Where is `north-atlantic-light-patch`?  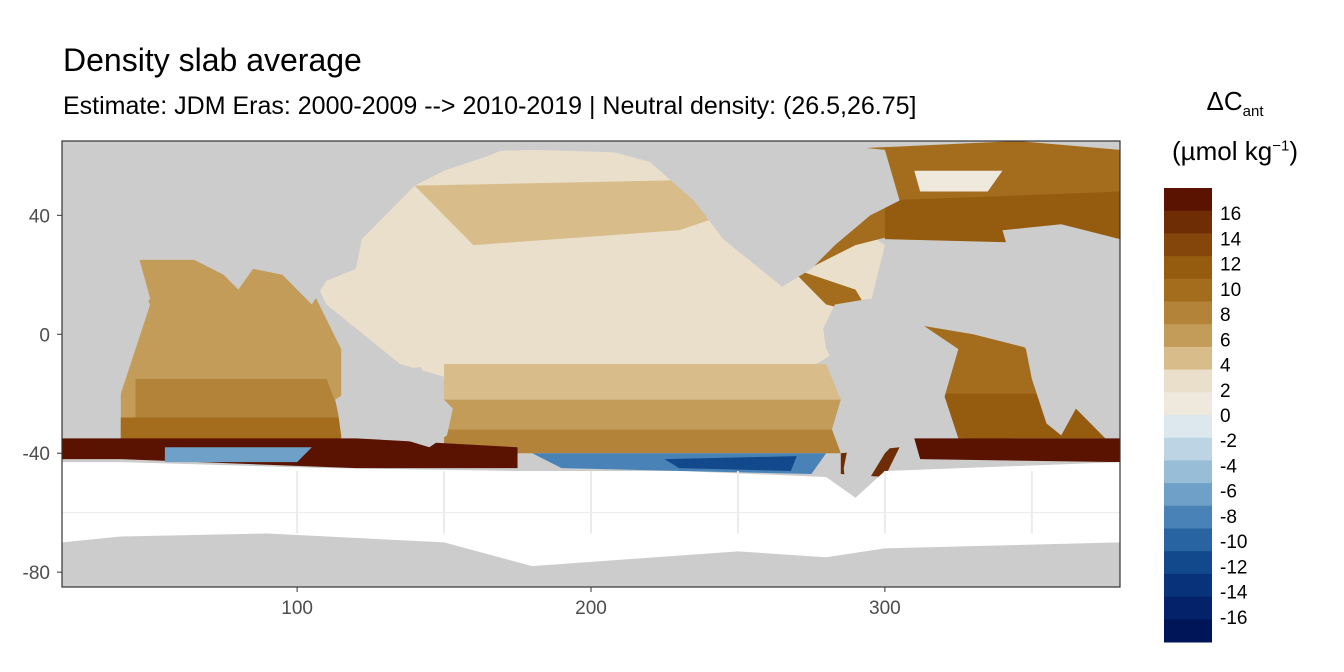
north-atlantic-light-patch is located at coordinates (958, 181).